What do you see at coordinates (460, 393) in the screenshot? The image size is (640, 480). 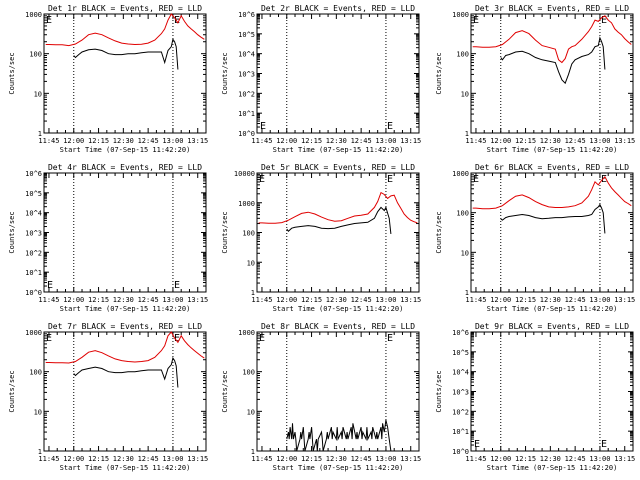 I see `y-tick-label: 10^3` at bounding box center [460, 393].